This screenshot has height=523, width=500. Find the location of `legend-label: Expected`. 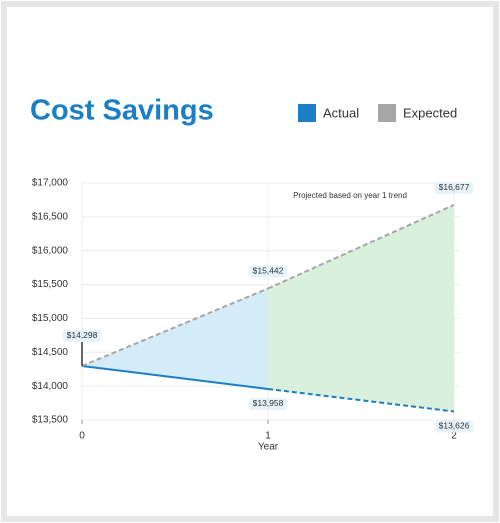

legend-label: Expected is located at coordinates (430, 112).